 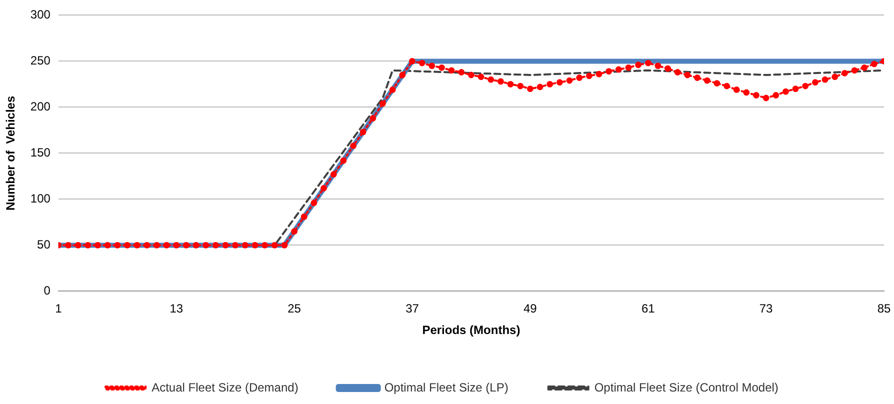 I want to click on x-tick-label: 13, so click(x=177, y=309).